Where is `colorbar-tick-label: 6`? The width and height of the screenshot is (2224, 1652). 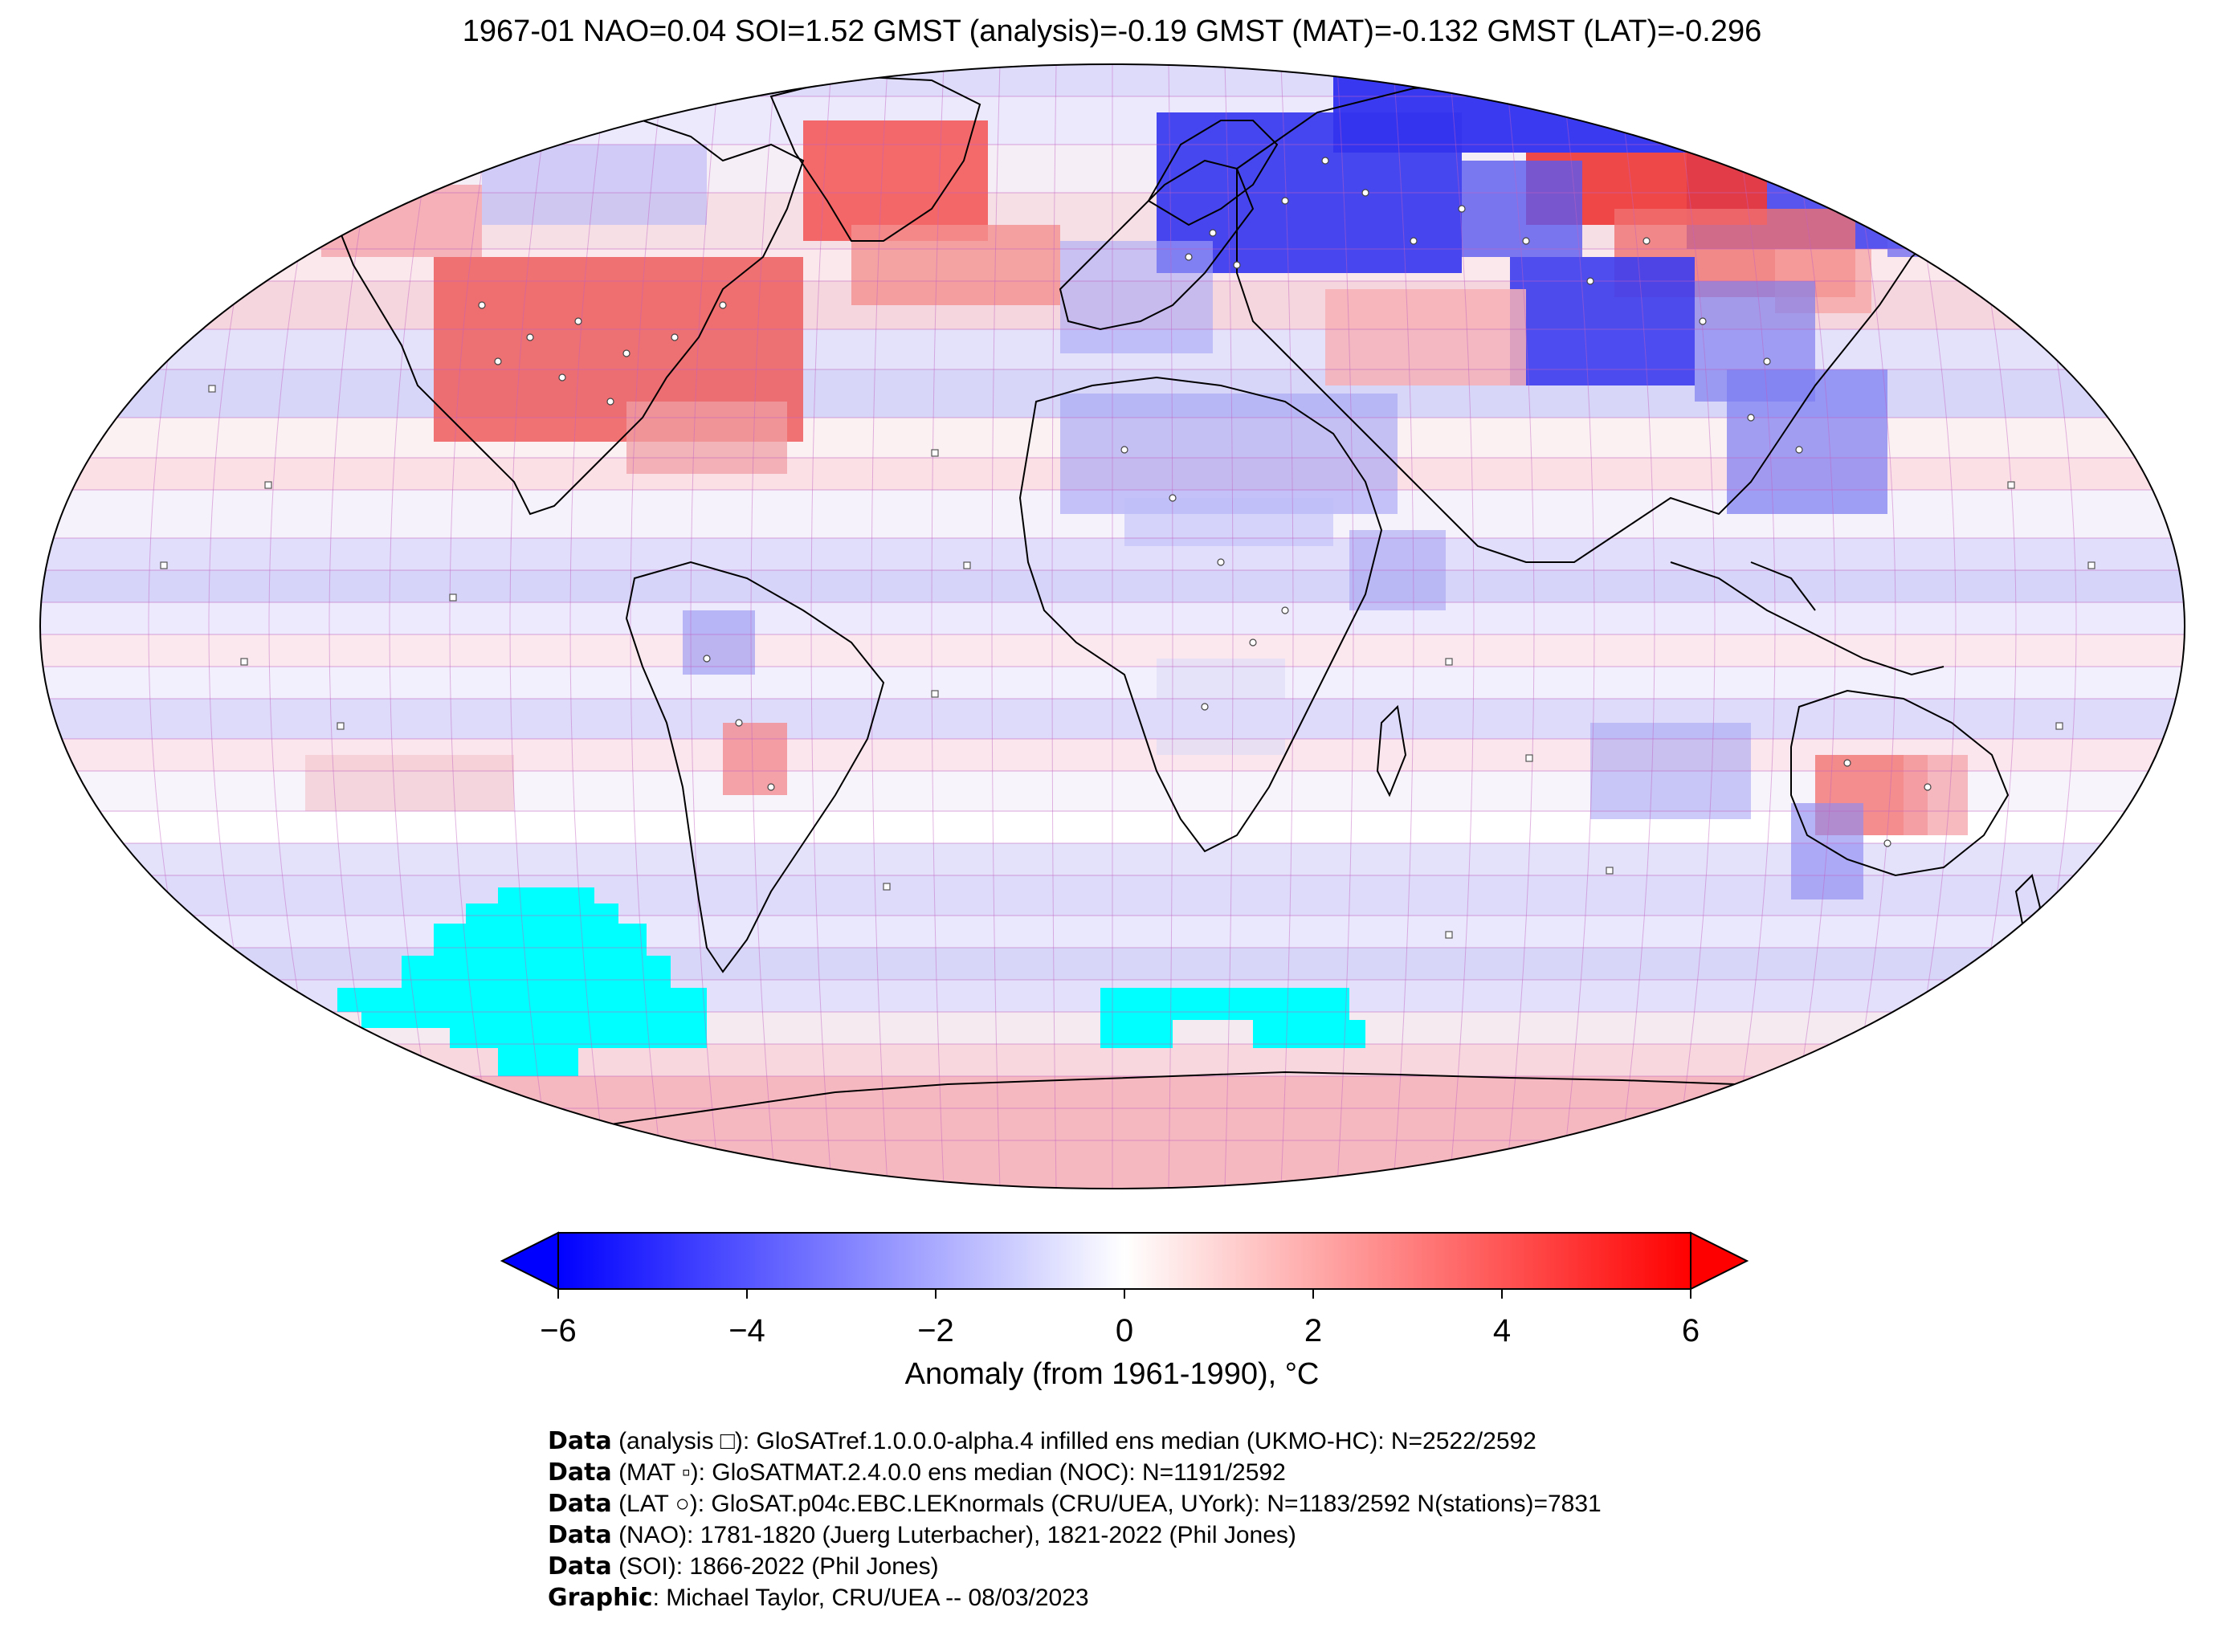
colorbar-tick-label: 6 is located at coordinates (1690, 1330).